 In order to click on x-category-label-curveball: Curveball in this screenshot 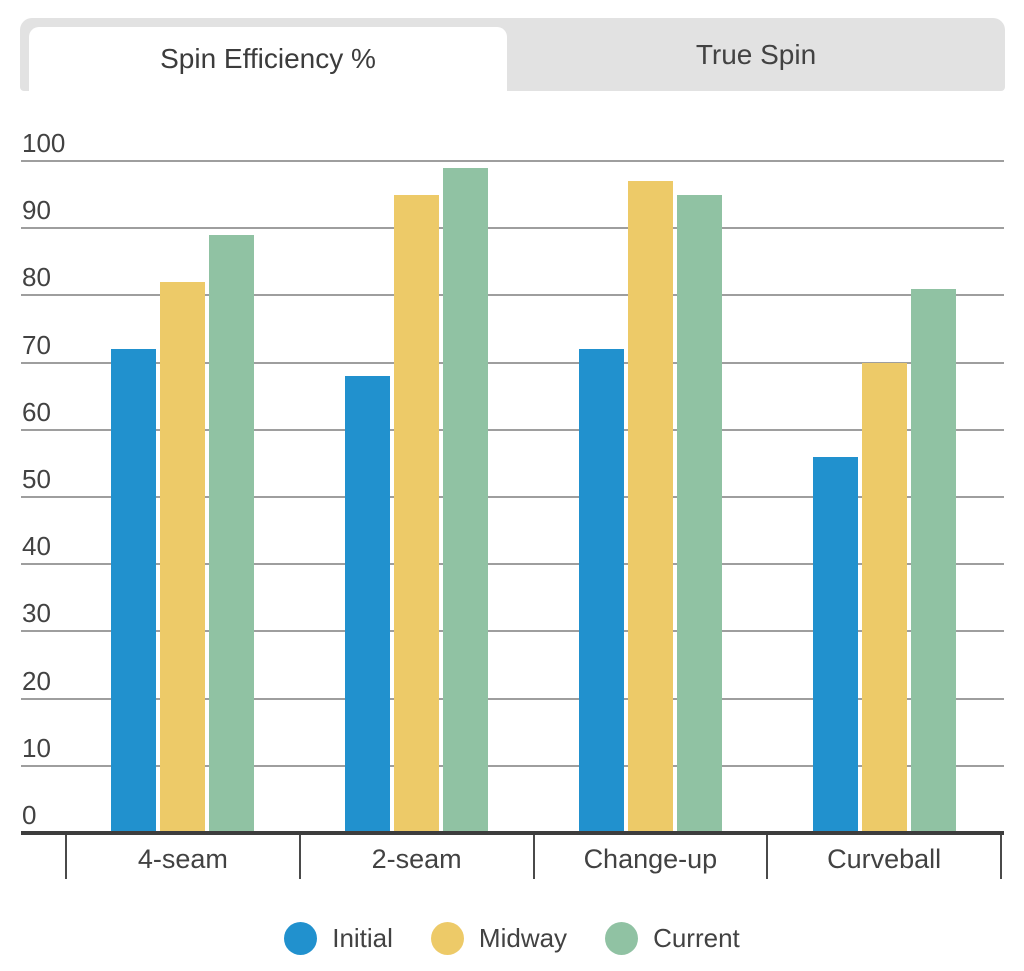, I will do `click(884, 859)`.